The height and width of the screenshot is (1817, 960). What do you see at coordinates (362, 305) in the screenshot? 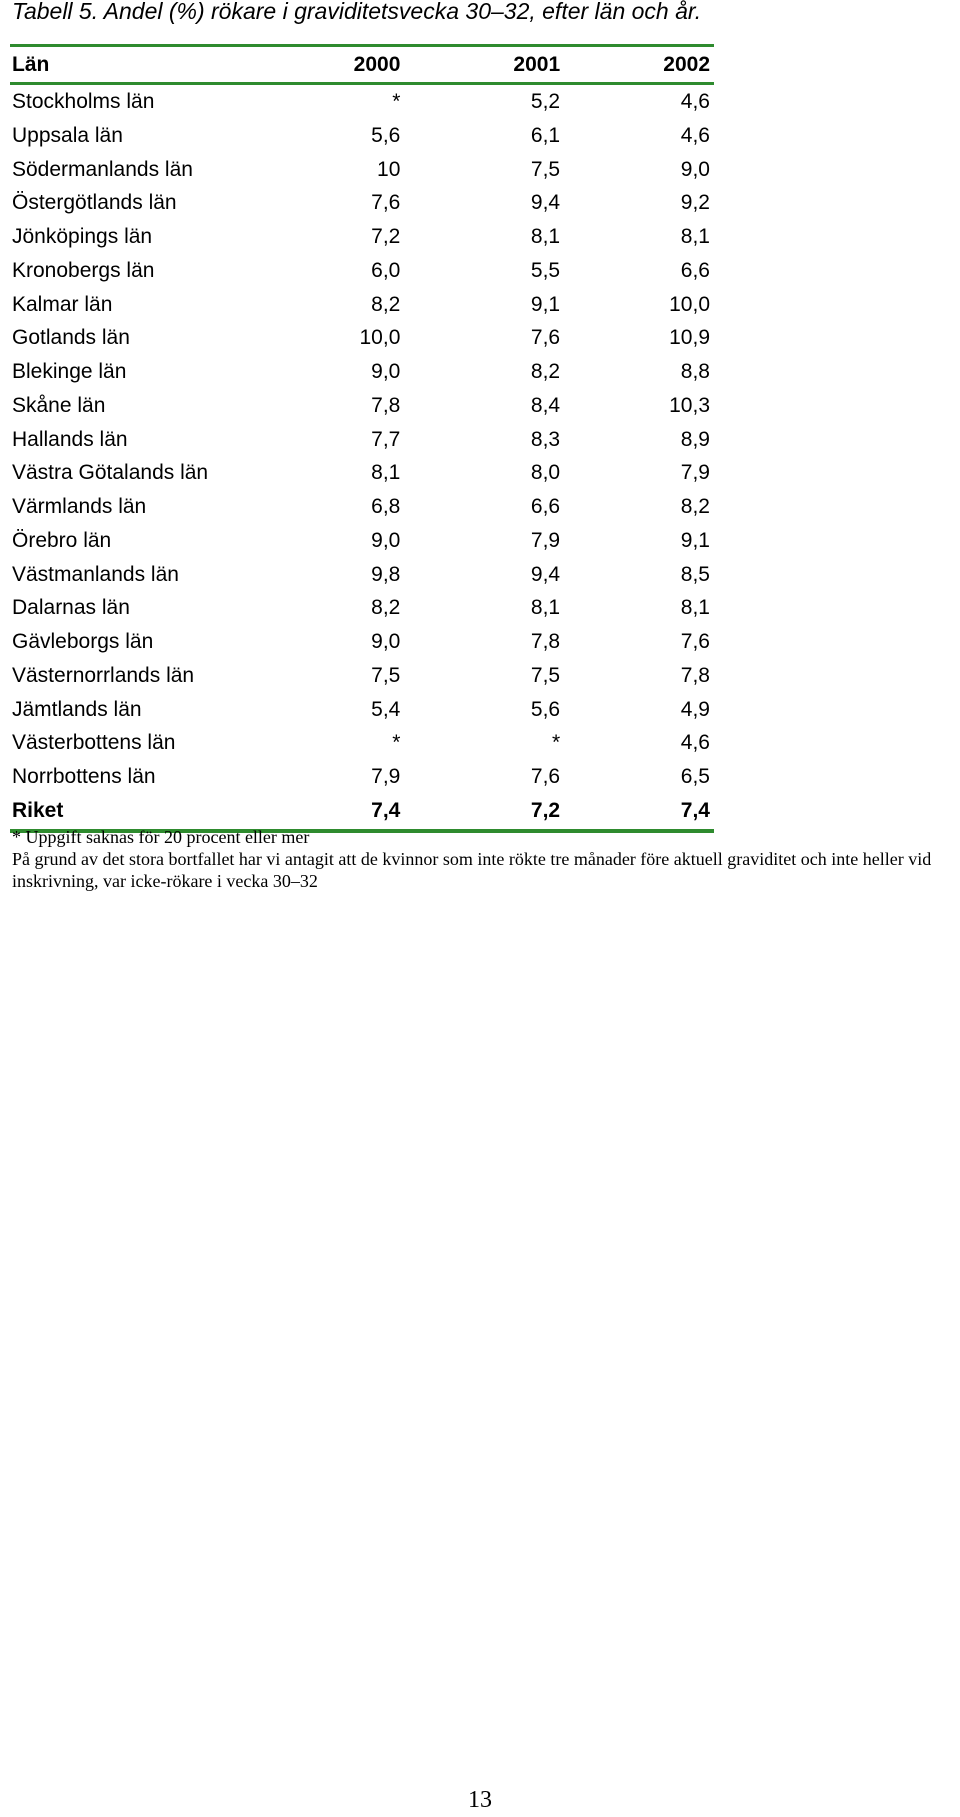
I see `table-row: Kalmar län 8,2 9,1 10,0` at bounding box center [362, 305].